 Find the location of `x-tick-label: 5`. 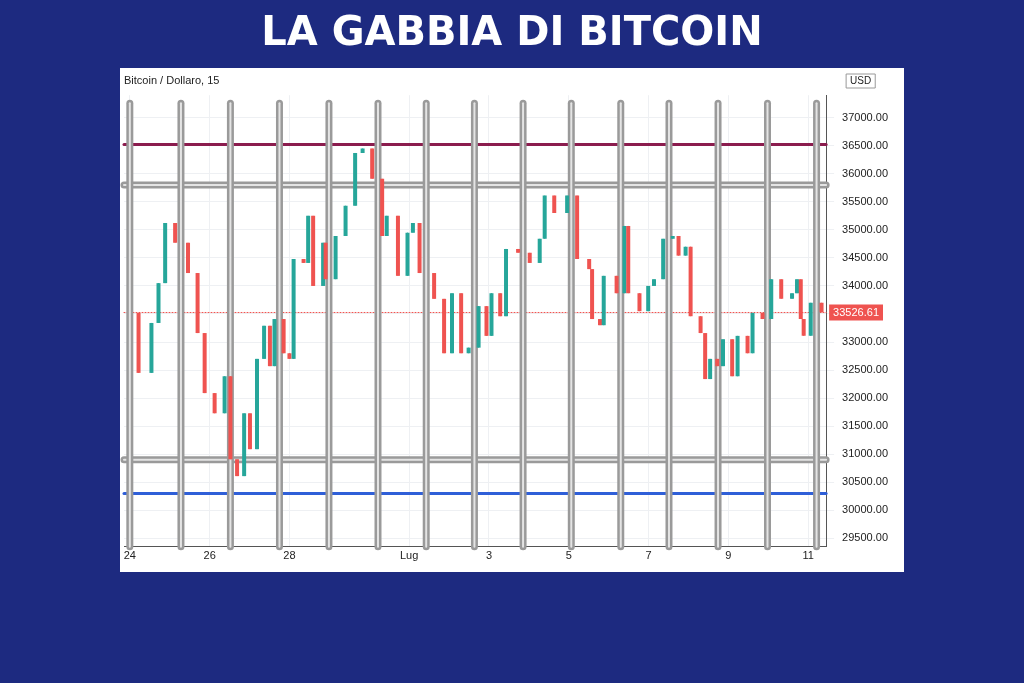

x-tick-label: 5 is located at coordinates (568, 555).